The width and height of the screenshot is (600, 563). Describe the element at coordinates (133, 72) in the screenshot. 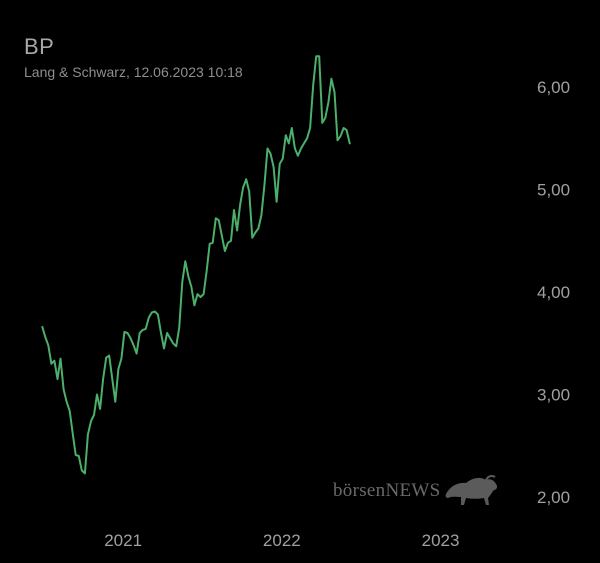

I see `chart-source-timestamp: Lang & Schwarz, 12.06.2023 10:18` at that location.